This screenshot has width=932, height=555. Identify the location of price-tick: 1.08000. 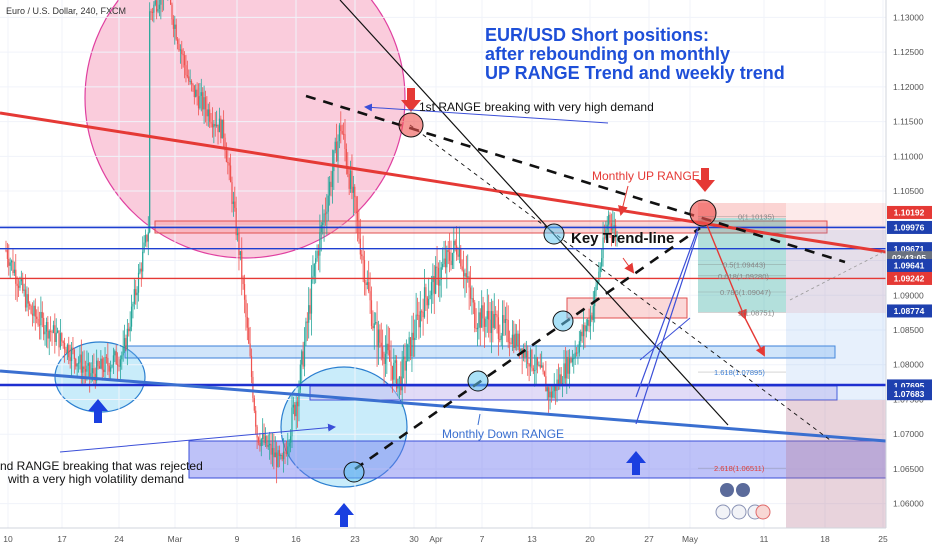
(908, 365).